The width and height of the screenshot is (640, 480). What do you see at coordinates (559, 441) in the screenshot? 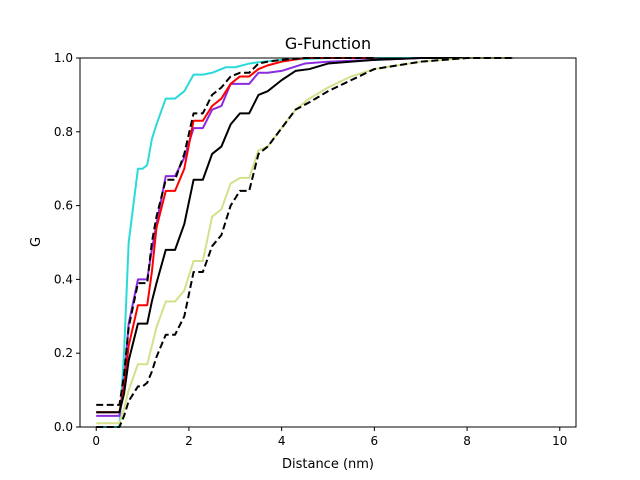
I see `x-tick-label: 10` at bounding box center [559, 441].